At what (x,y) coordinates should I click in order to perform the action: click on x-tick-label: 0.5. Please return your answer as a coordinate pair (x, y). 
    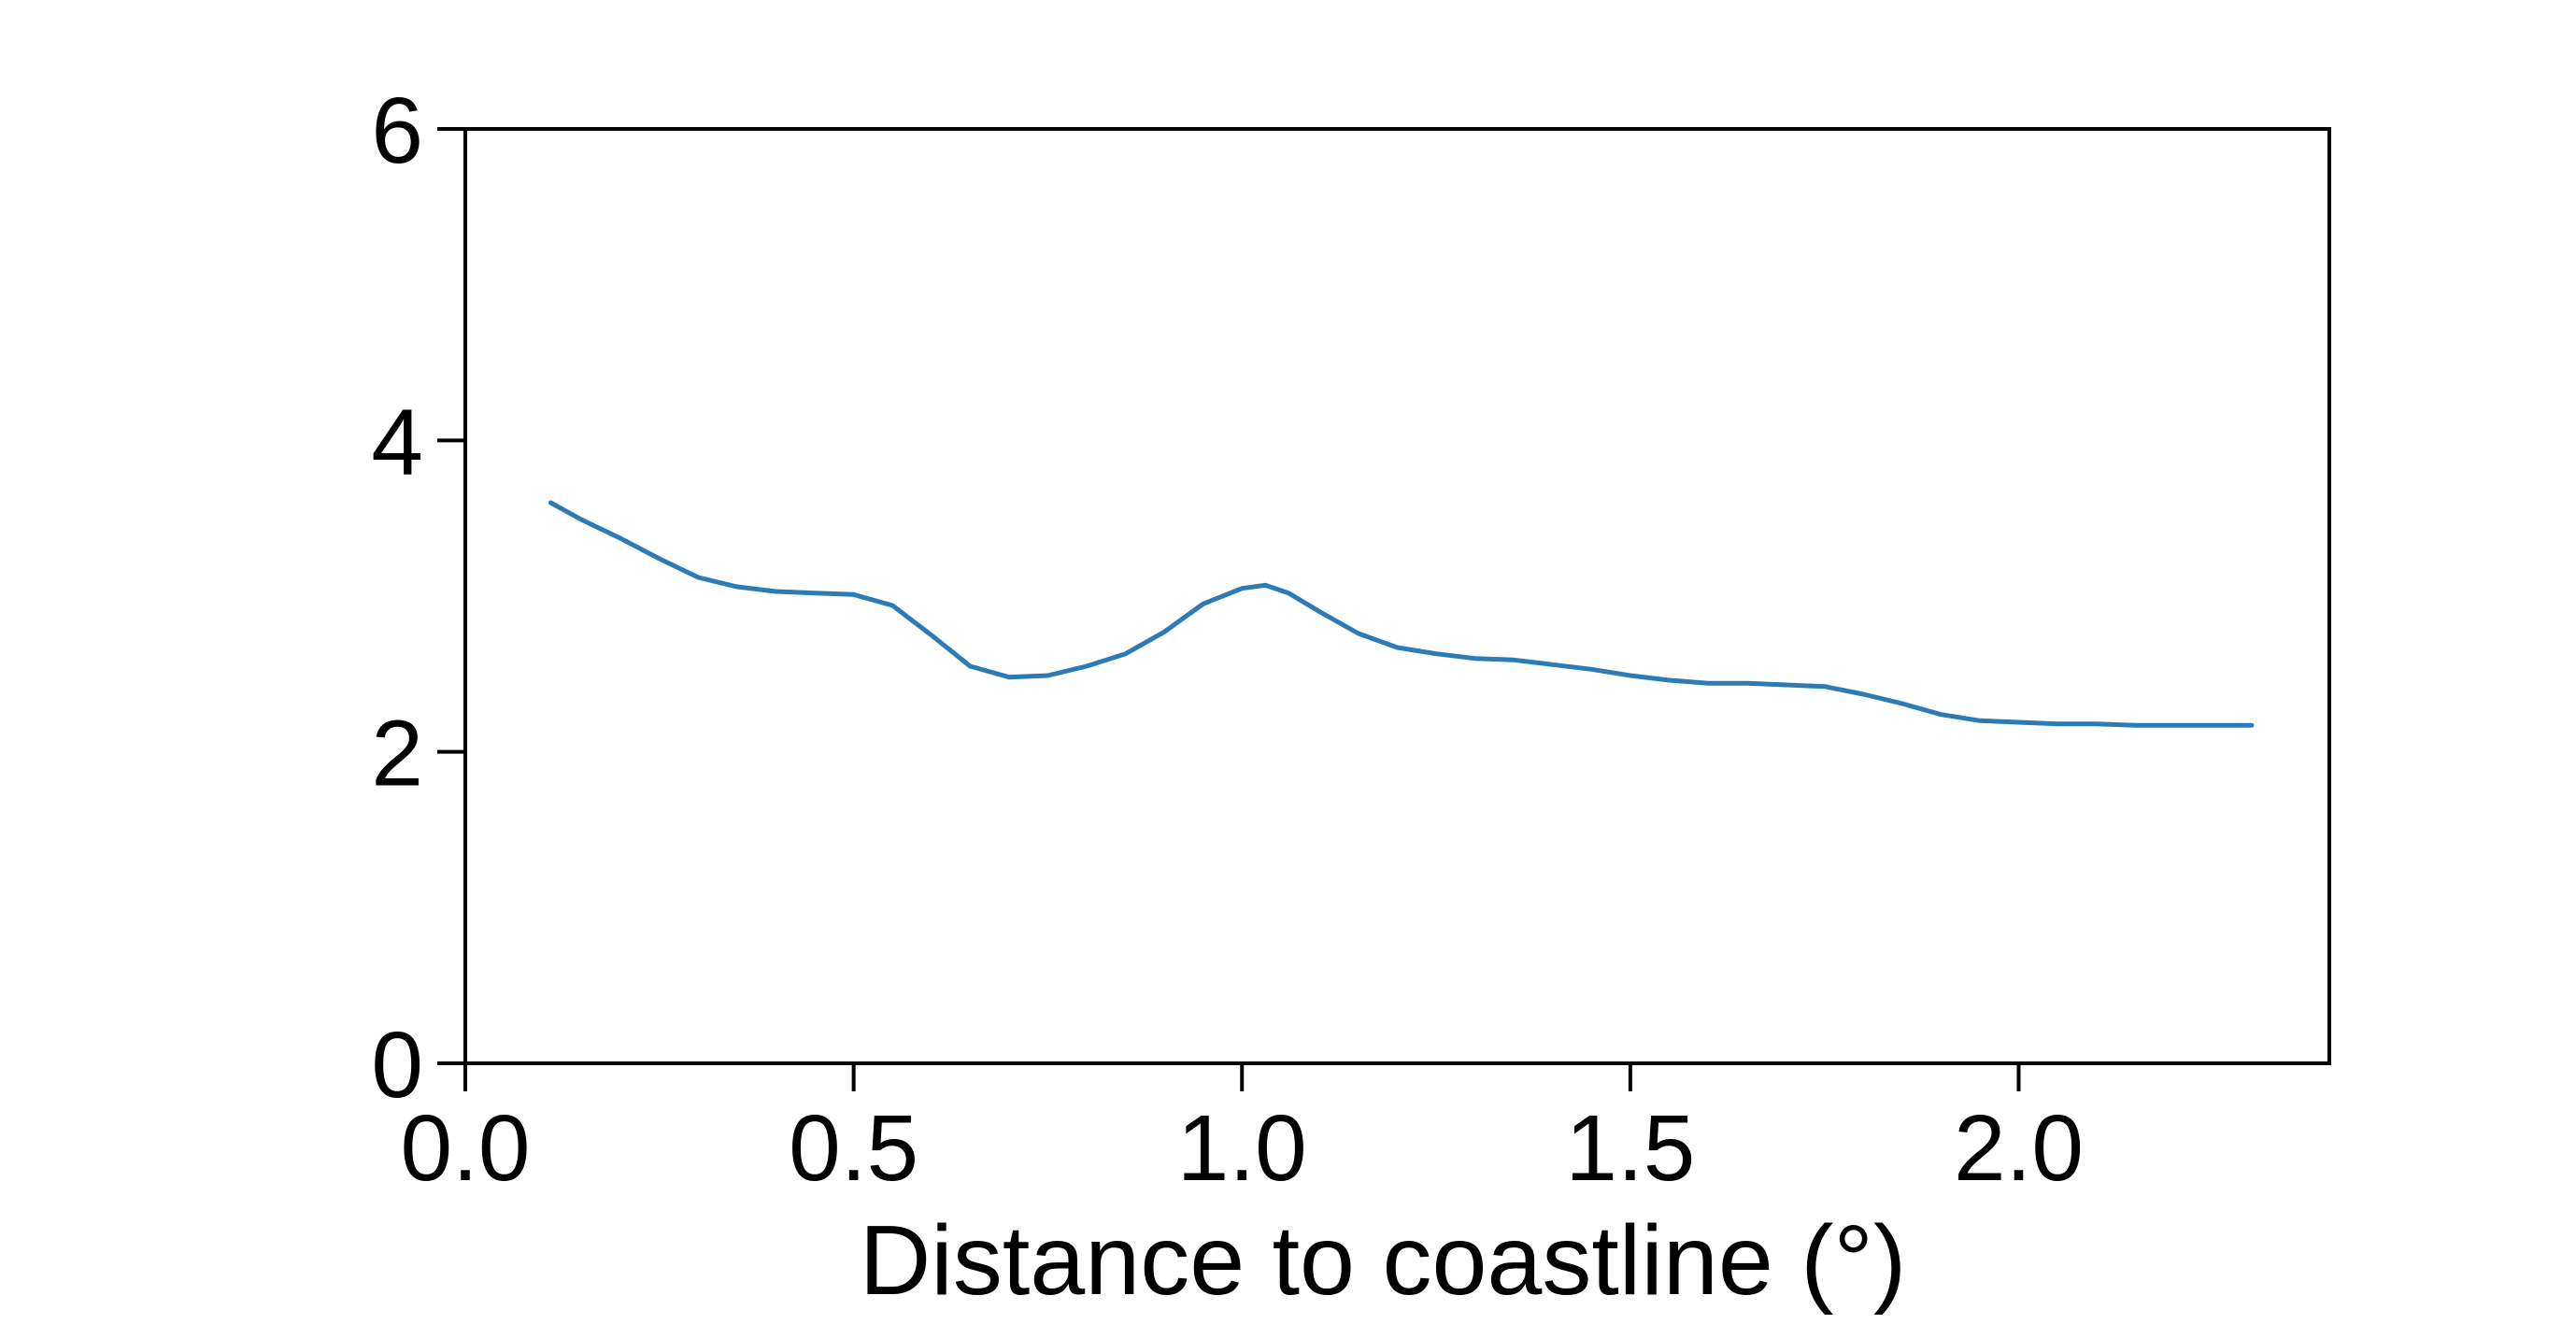
    Looking at the image, I should click on (853, 1148).